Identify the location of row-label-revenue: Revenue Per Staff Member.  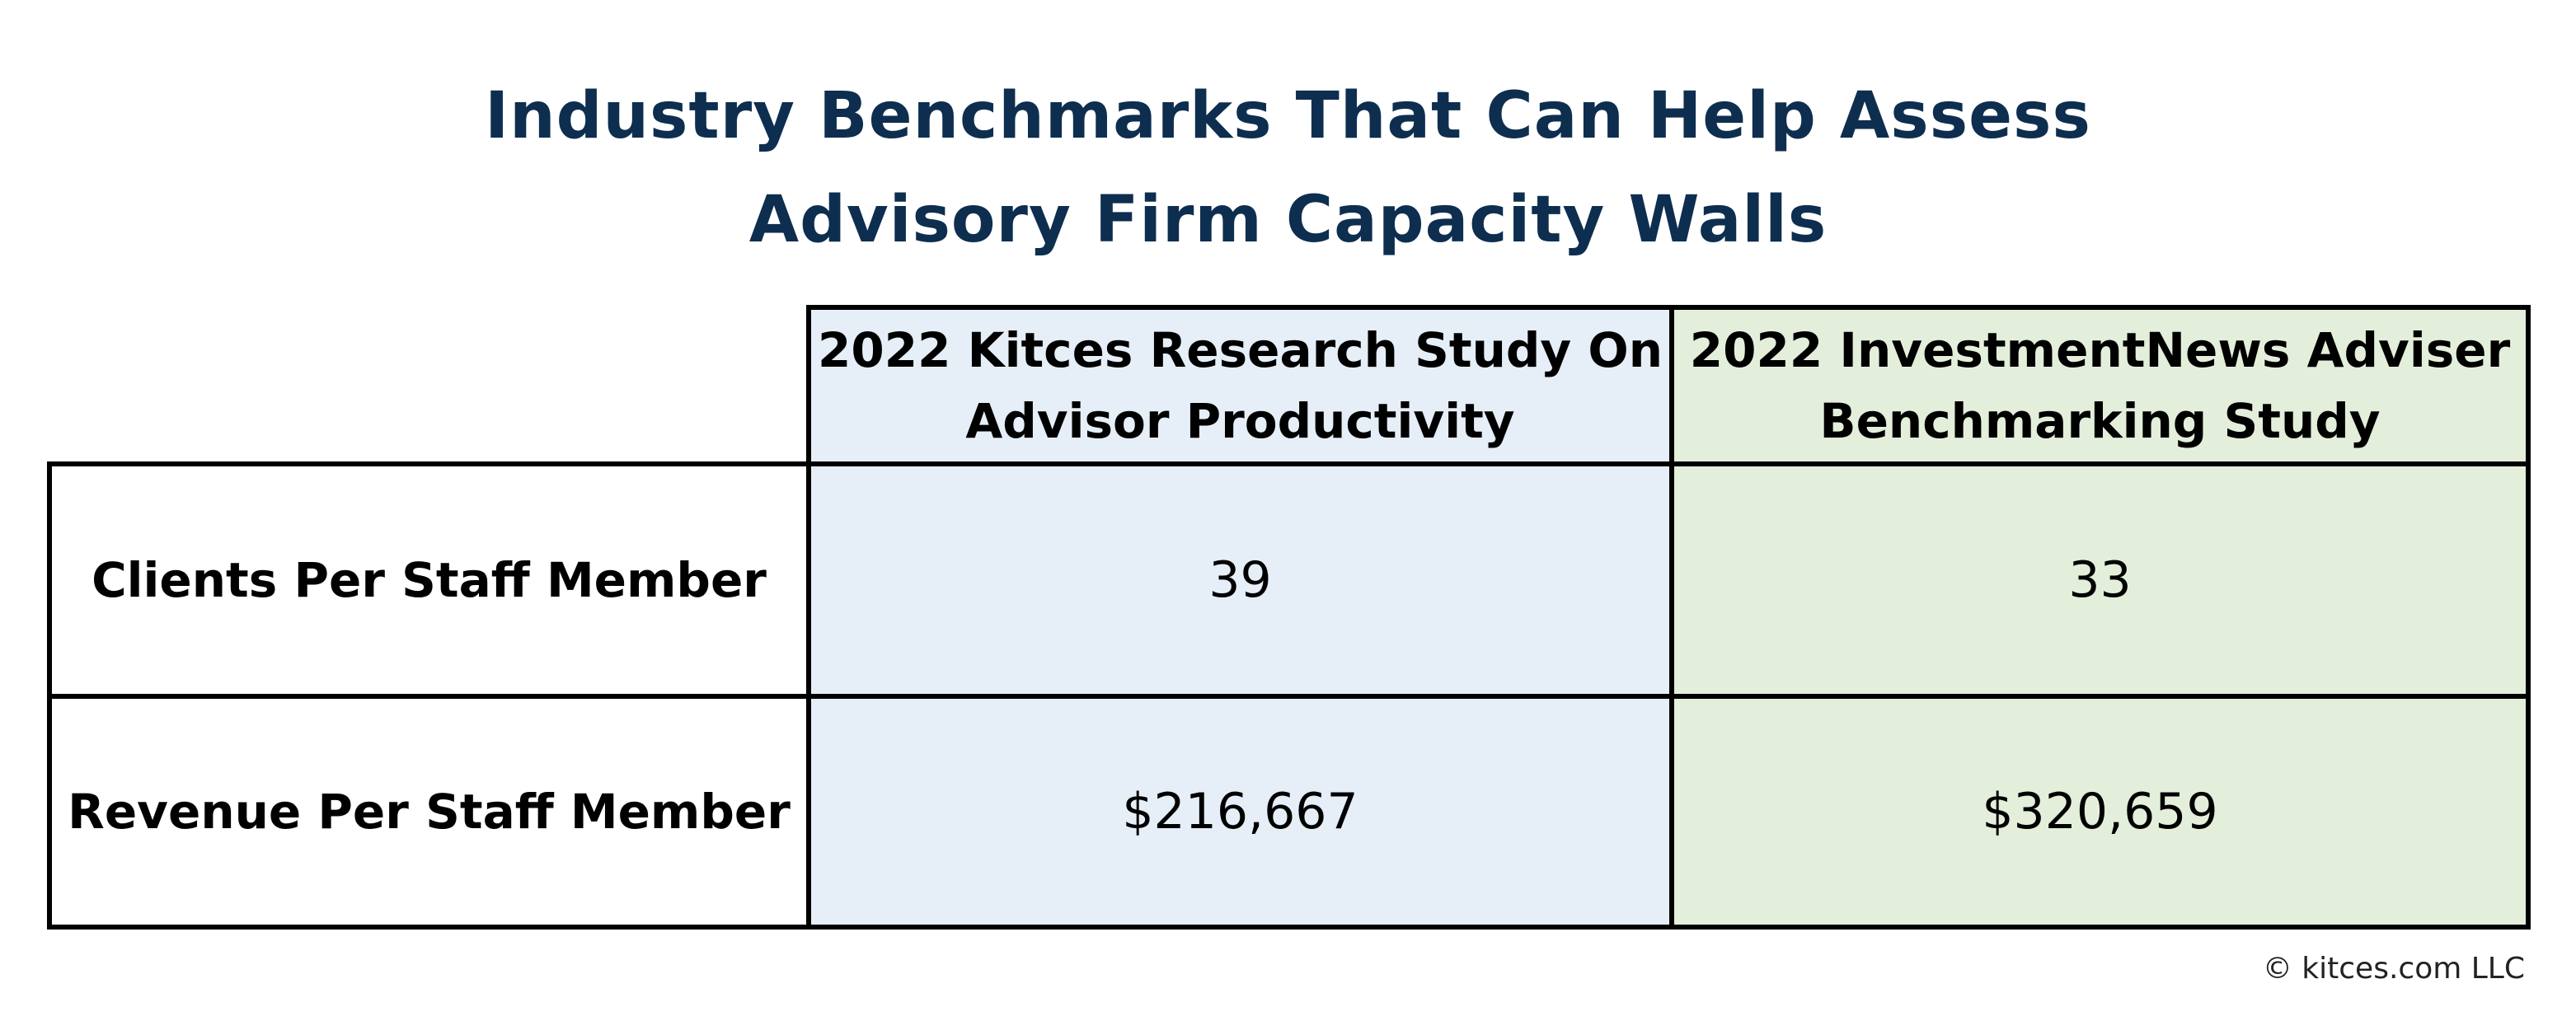
(429, 812).